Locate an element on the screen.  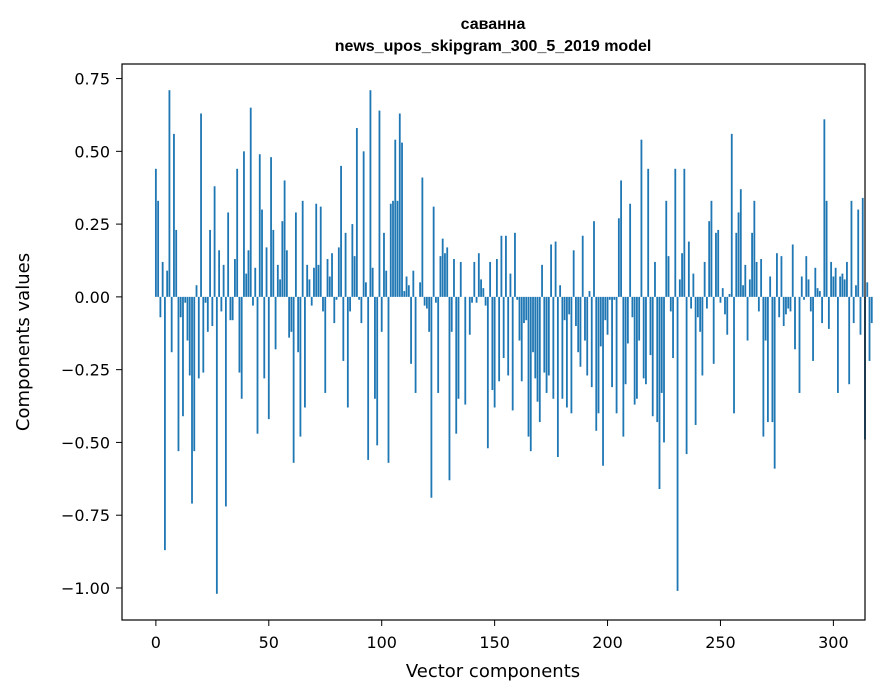
x-tick-label: 50 is located at coordinates (269, 642).